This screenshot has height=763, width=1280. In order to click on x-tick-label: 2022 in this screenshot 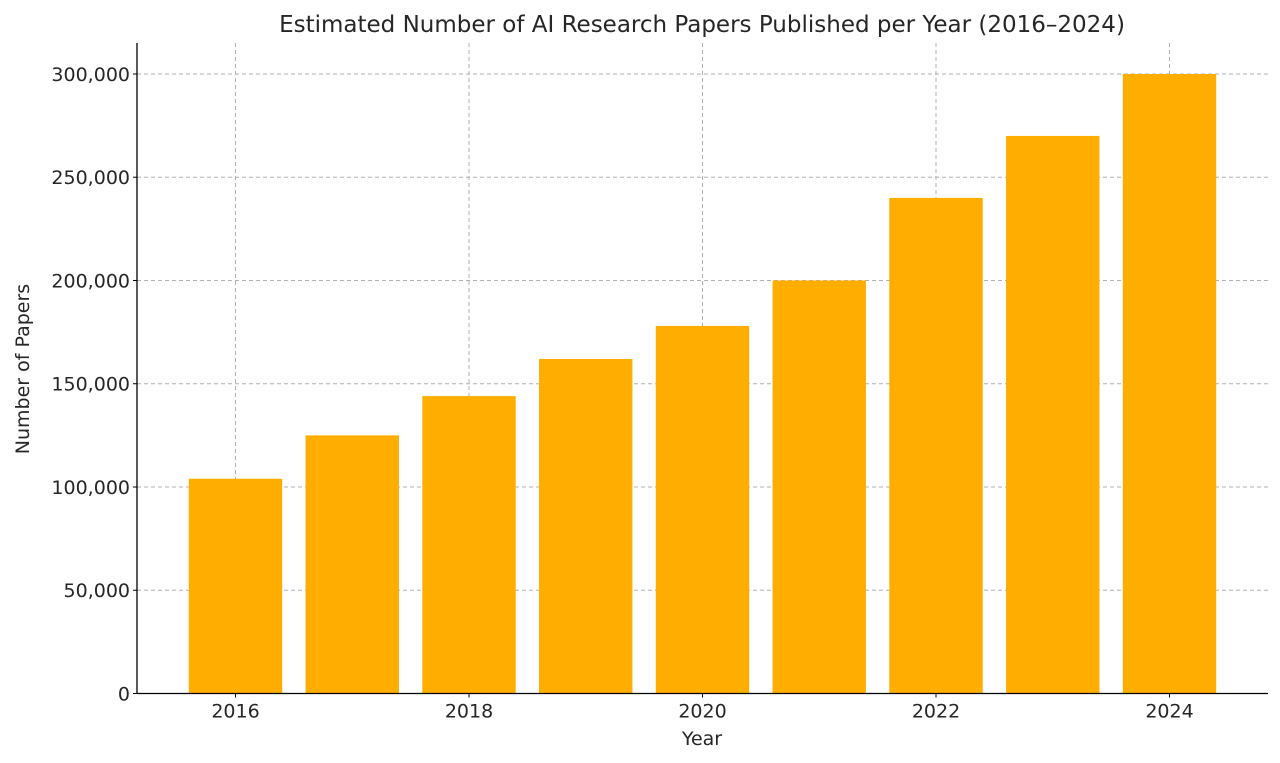, I will do `click(936, 712)`.